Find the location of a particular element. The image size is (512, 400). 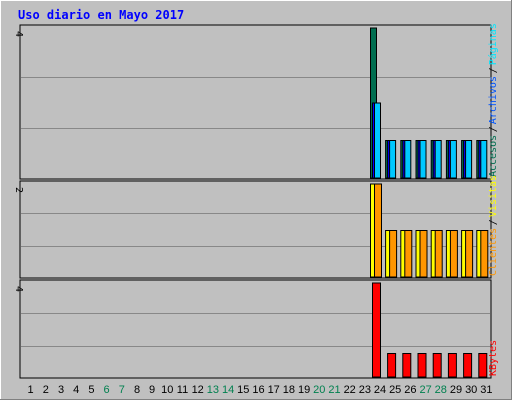

x-tick-label-day-28: 28 is located at coordinates (441, 390).